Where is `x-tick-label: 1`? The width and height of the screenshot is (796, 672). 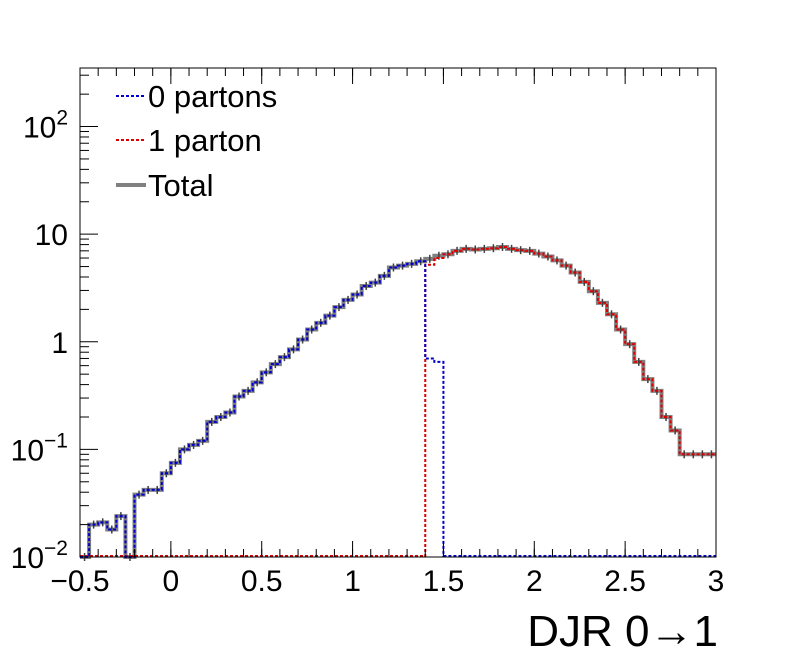
x-tick-label: 1 is located at coordinates (352, 581).